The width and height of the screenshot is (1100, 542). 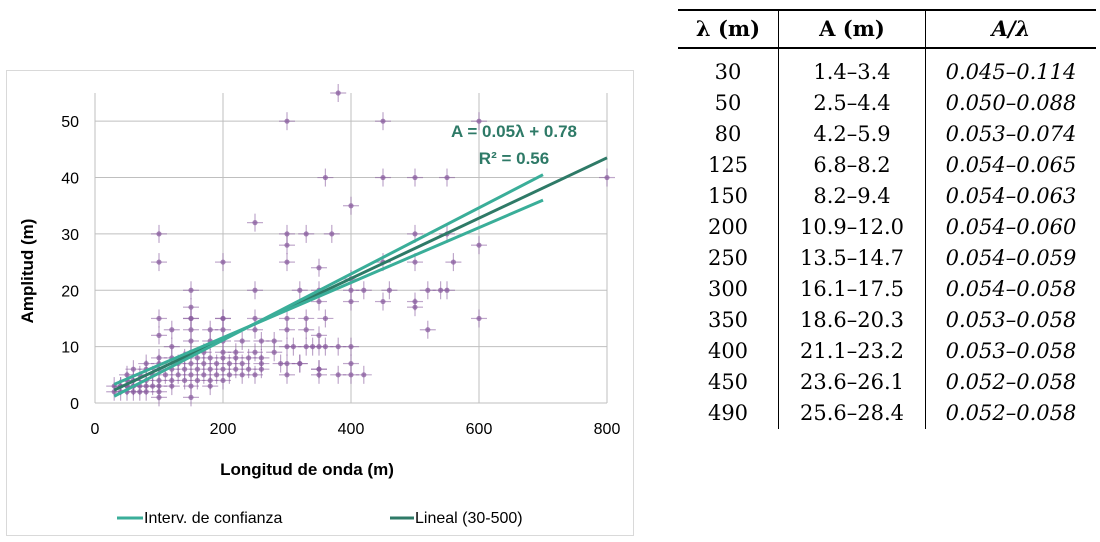 I want to click on cell-amplitude: 21.1–23.2, so click(x=852, y=352).